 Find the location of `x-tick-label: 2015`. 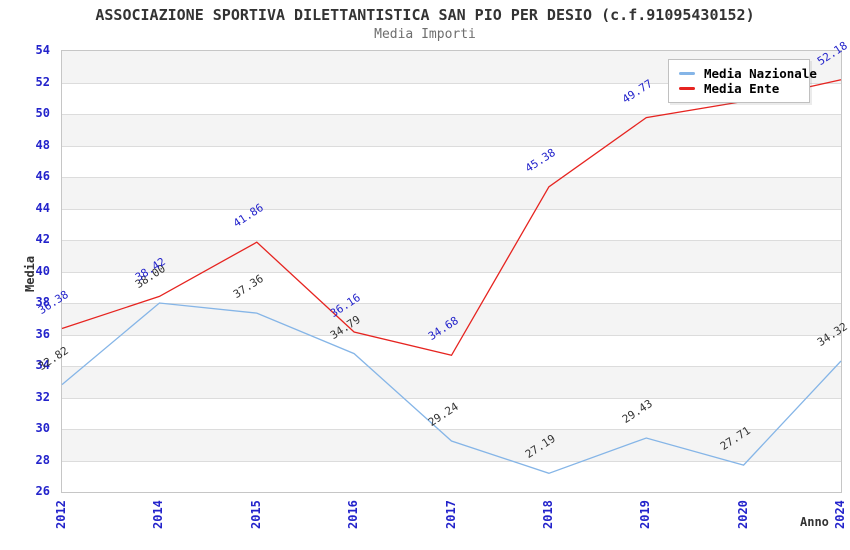

x-tick-label: 2015 is located at coordinates (255, 514).